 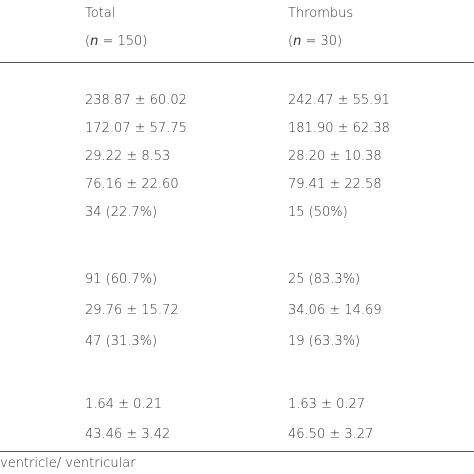 What do you see at coordinates (331, 434) in the screenshot?
I see `cell: 46.50 ± 3.27` at bounding box center [331, 434].